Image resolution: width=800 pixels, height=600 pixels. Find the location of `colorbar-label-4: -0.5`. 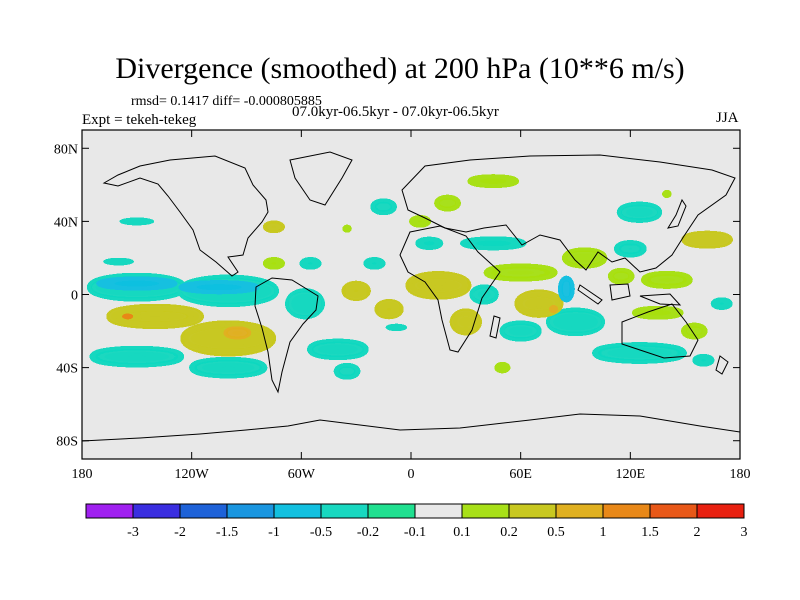

colorbar-label-4: -0.5 is located at coordinates (321, 532).